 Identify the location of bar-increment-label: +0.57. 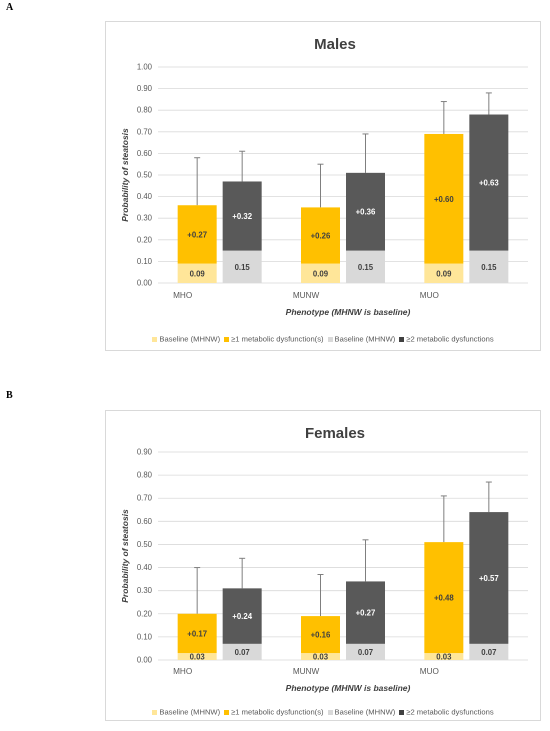
(489, 578).